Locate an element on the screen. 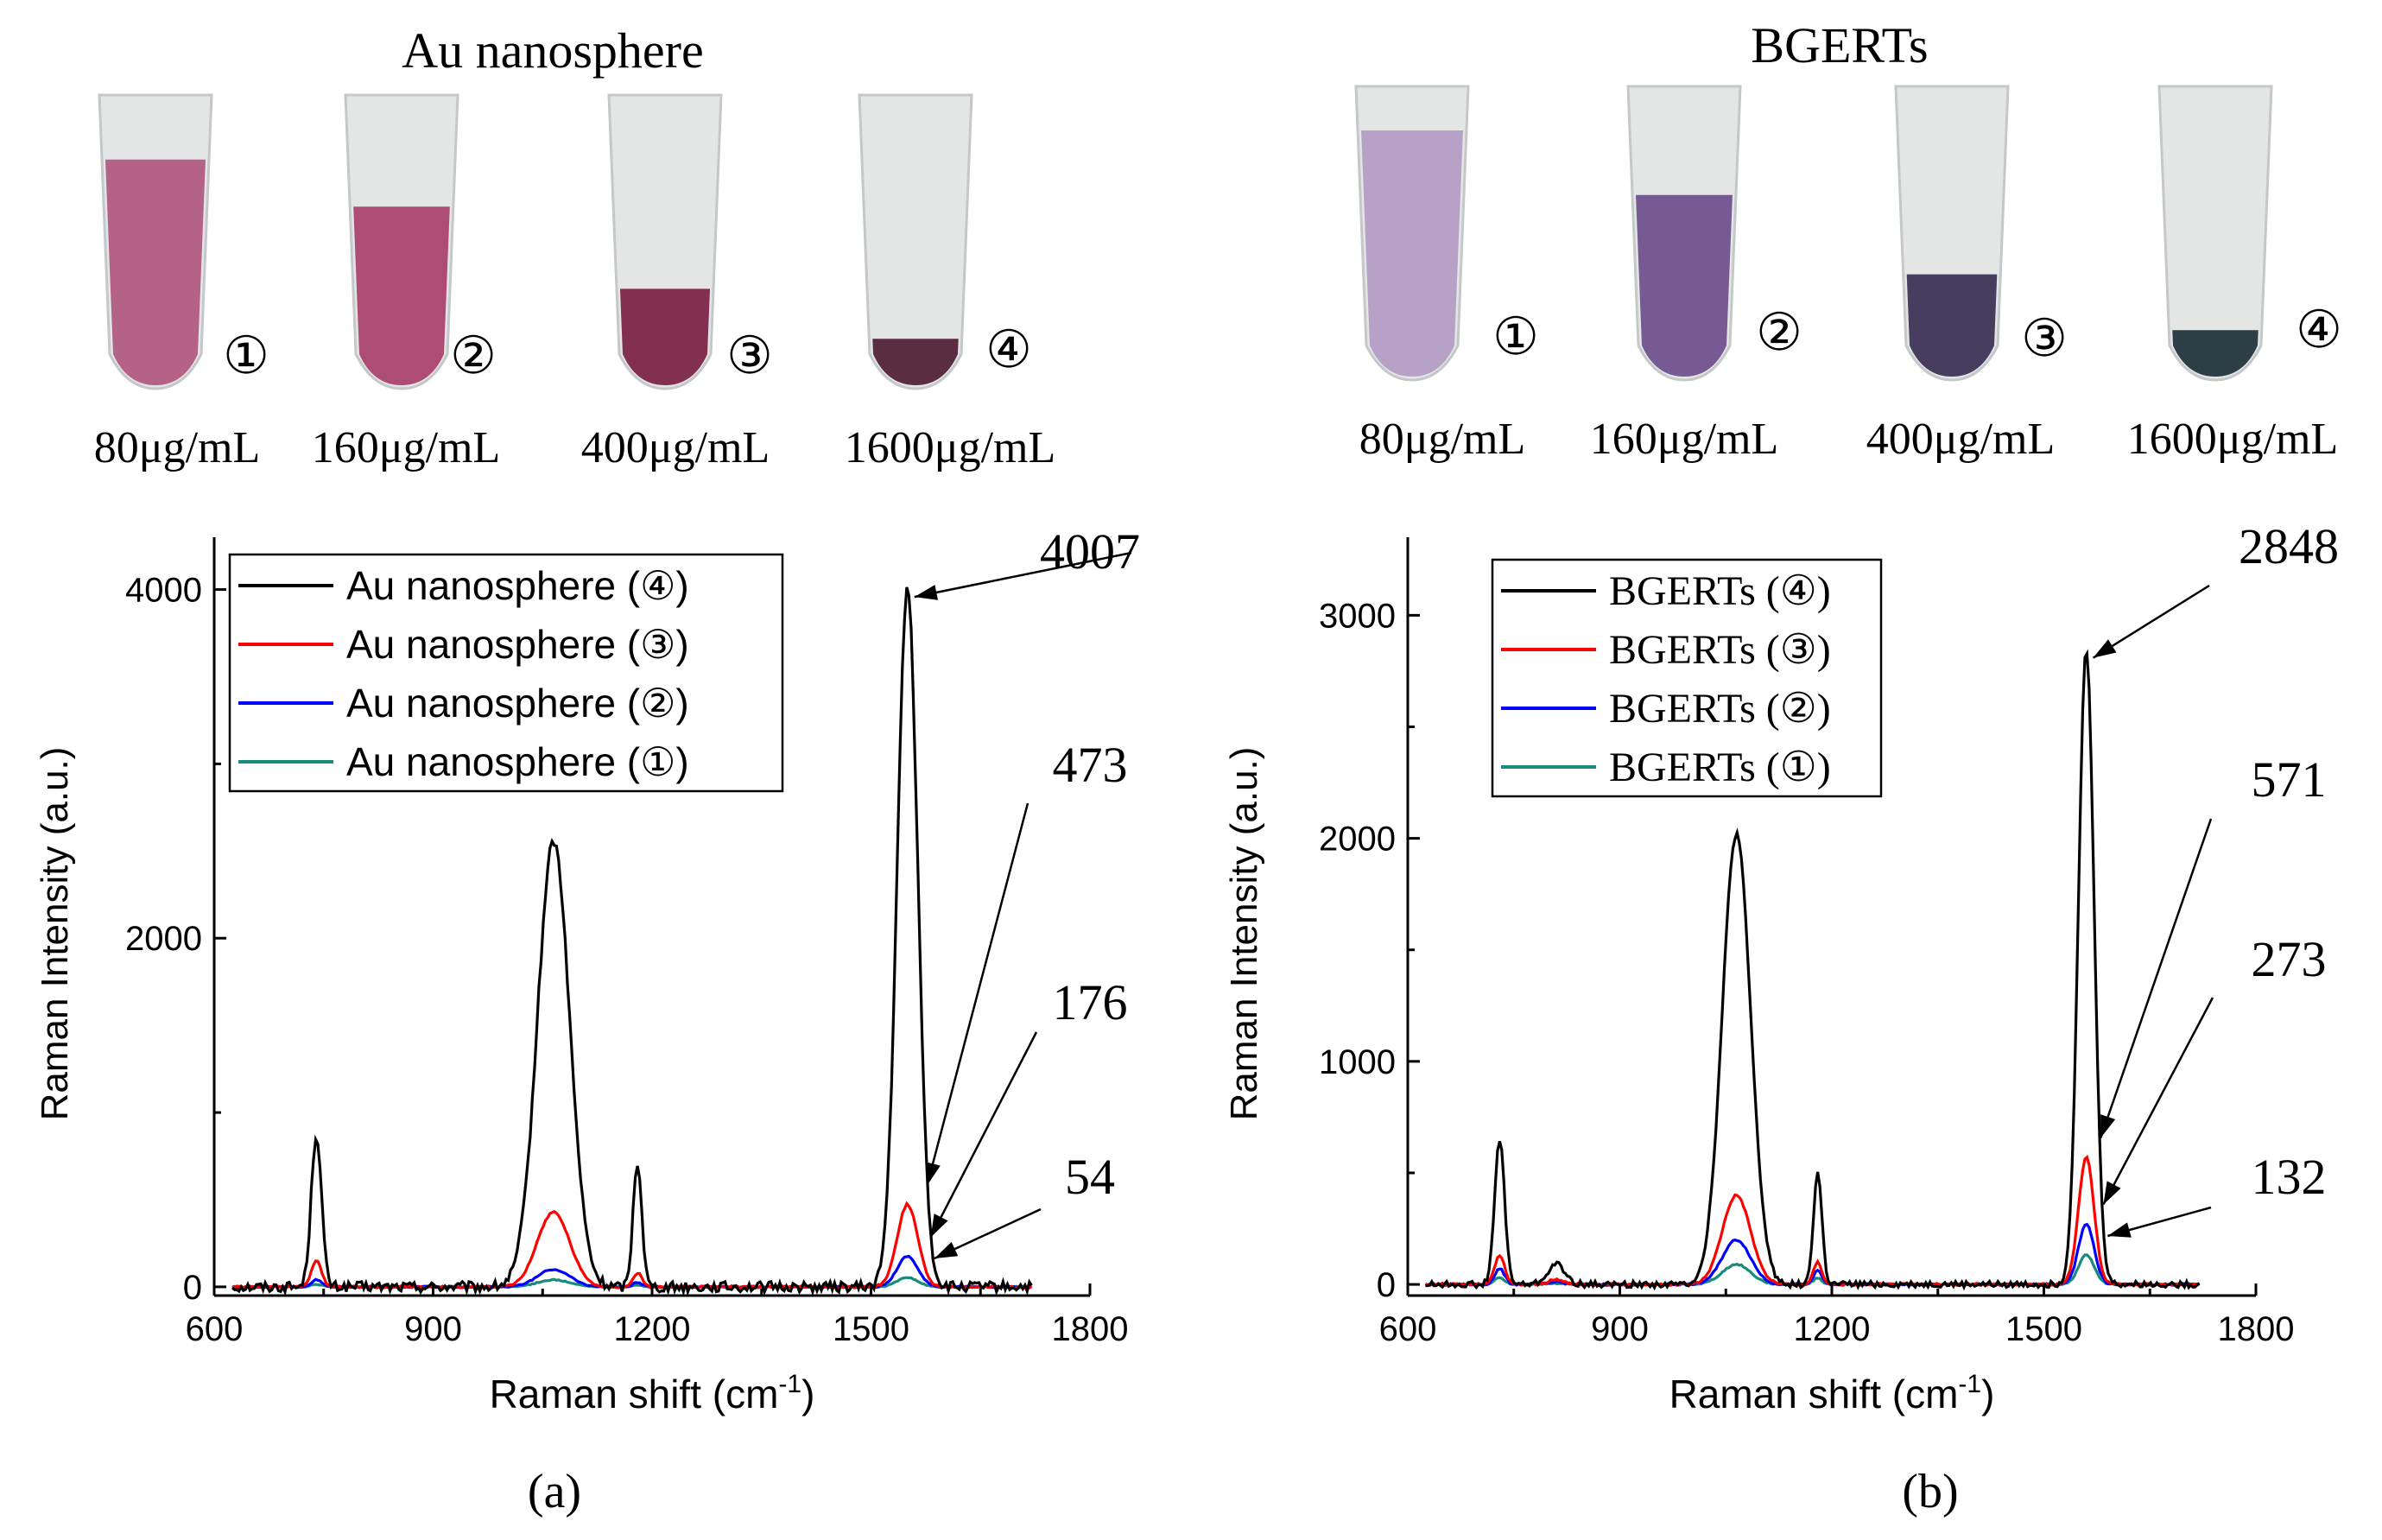 The image size is (2382, 1540). tube-b-1-label: 80μg/mL is located at coordinates (1442, 439).